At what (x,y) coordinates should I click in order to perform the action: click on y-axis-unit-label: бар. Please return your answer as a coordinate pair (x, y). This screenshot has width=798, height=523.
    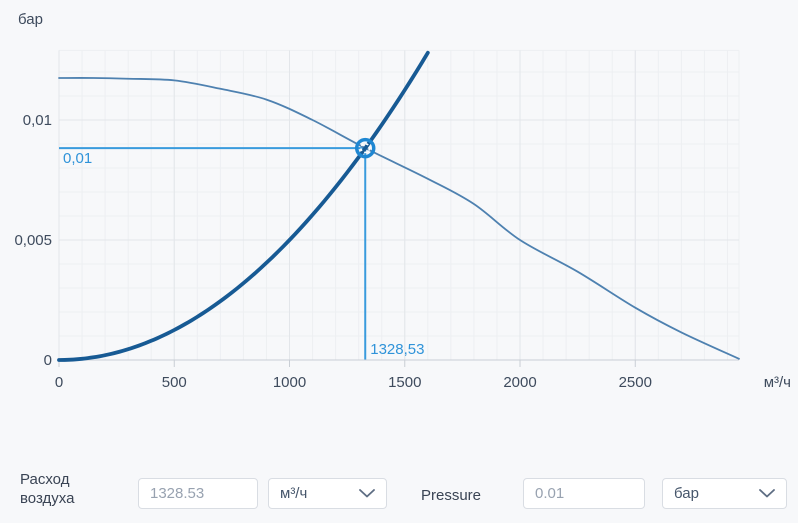
    Looking at the image, I should click on (30, 19).